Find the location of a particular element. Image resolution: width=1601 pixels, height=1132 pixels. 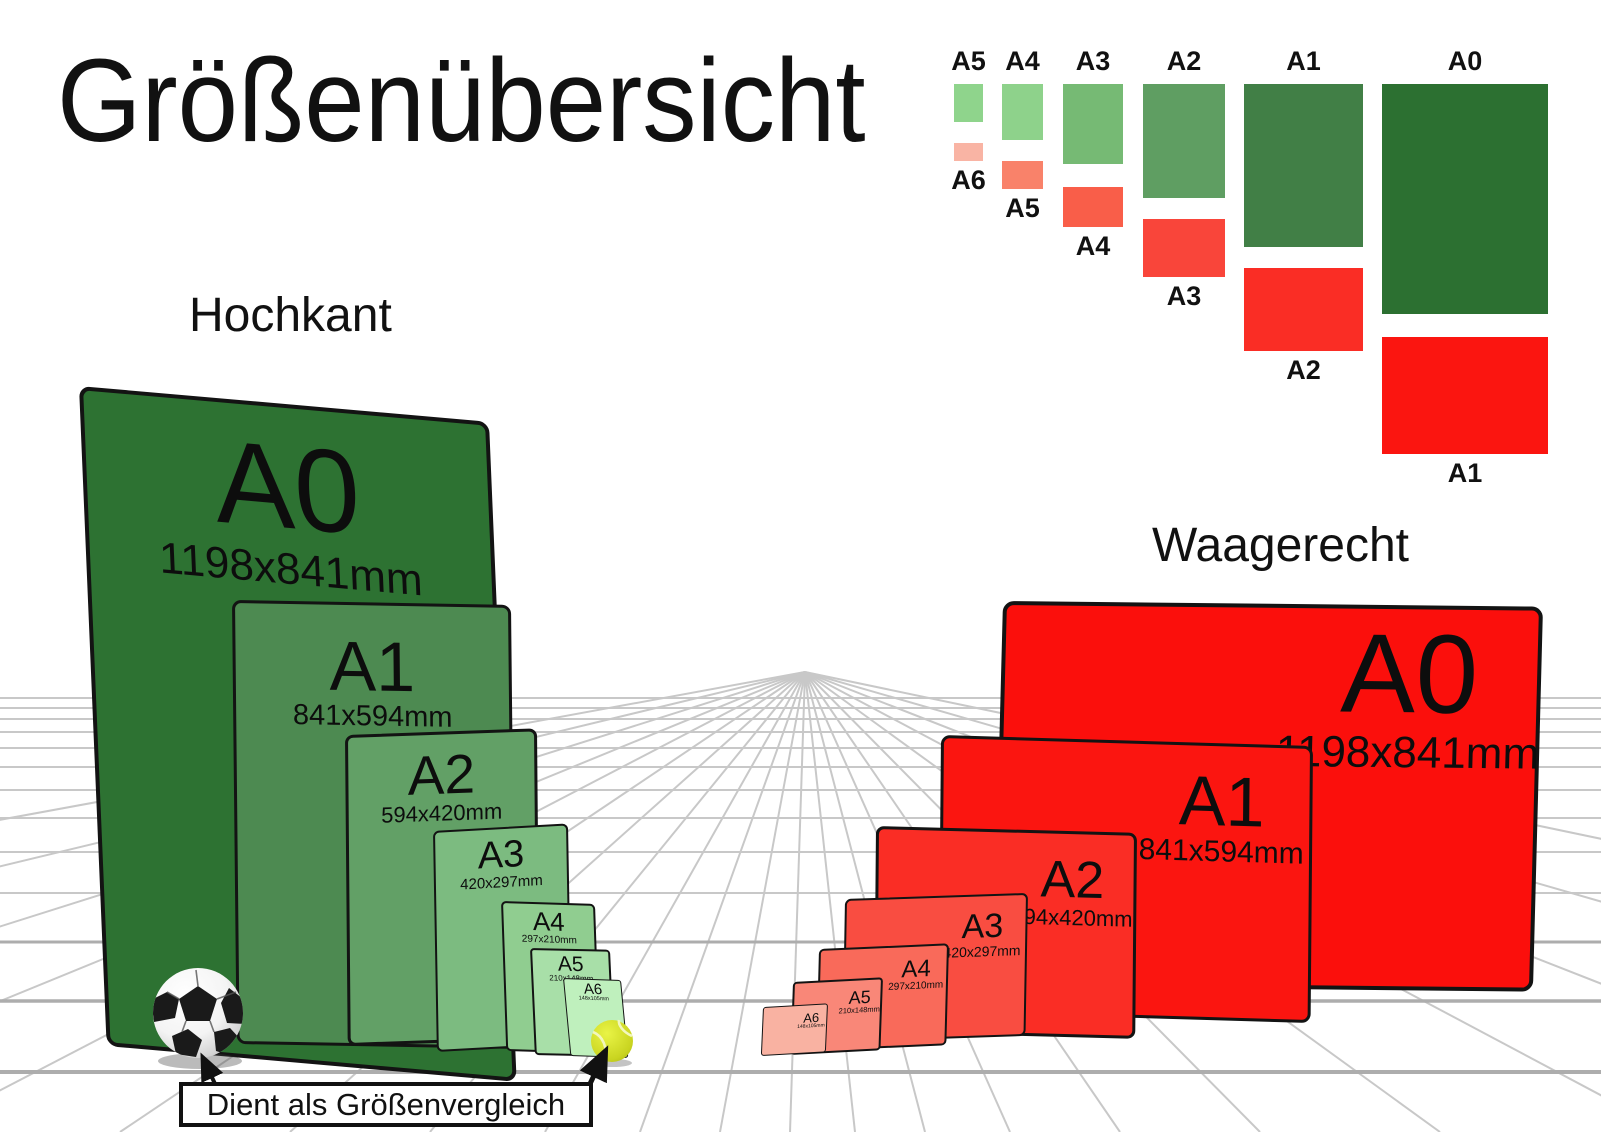

section-title-hochkant: Hochkant is located at coordinates (290, 315).